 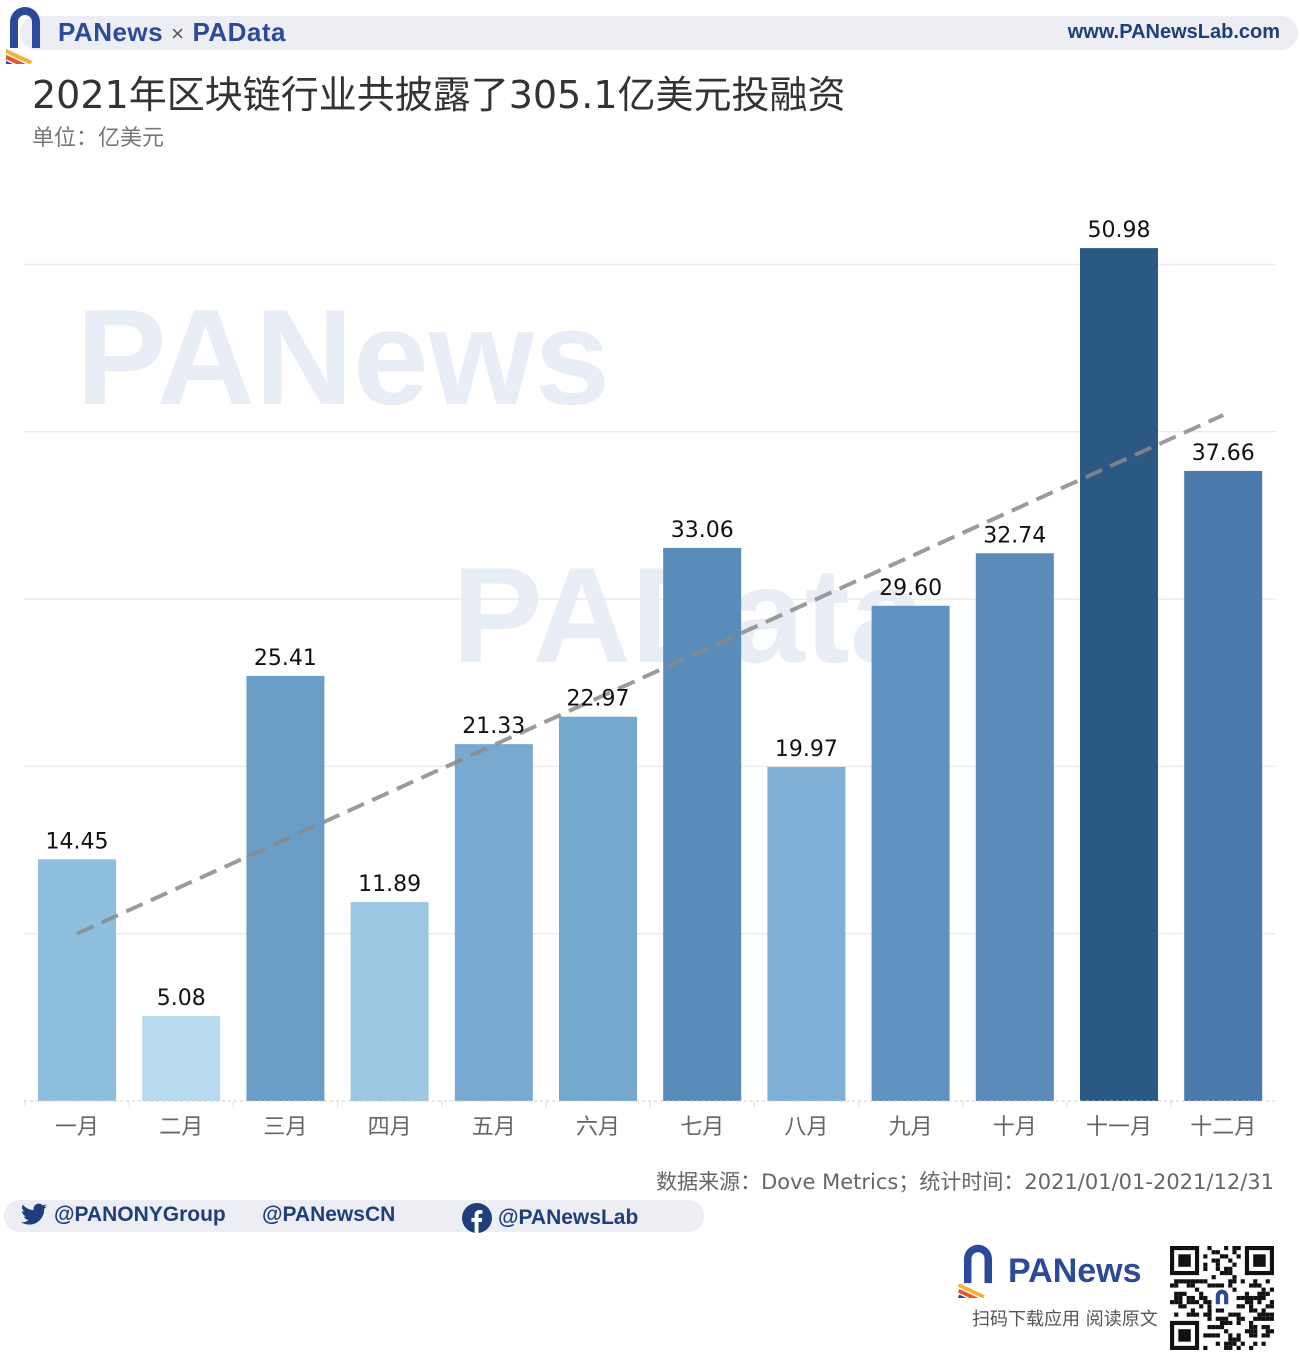 What do you see at coordinates (1014, 535) in the screenshot?
I see `value-label: 32.74` at bounding box center [1014, 535].